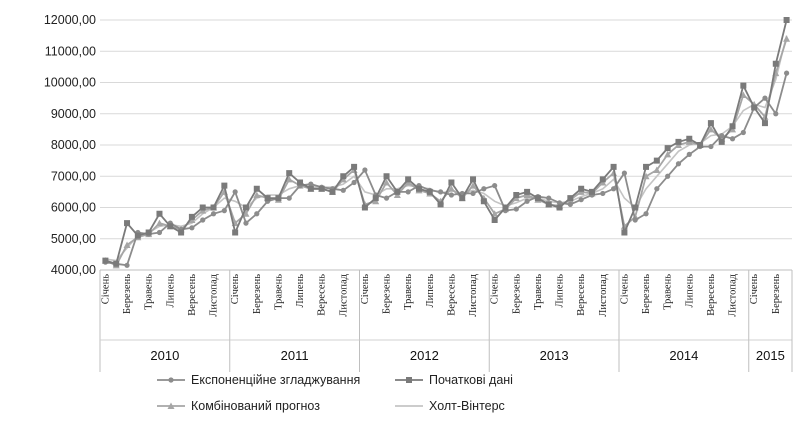  Describe the element at coordinates (73, 208) in the screenshot. I see `y-tick-label: 6000,00` at that location.